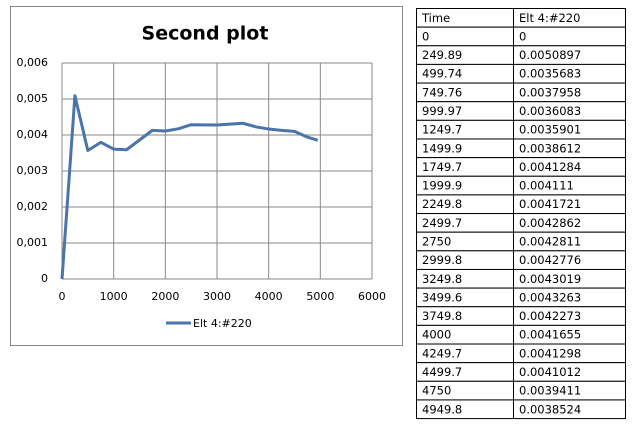  What do you see at coordinates (442, 223) in the screenshot?
I see `table-cell: 2499.7` at bounding box center [442, 223].